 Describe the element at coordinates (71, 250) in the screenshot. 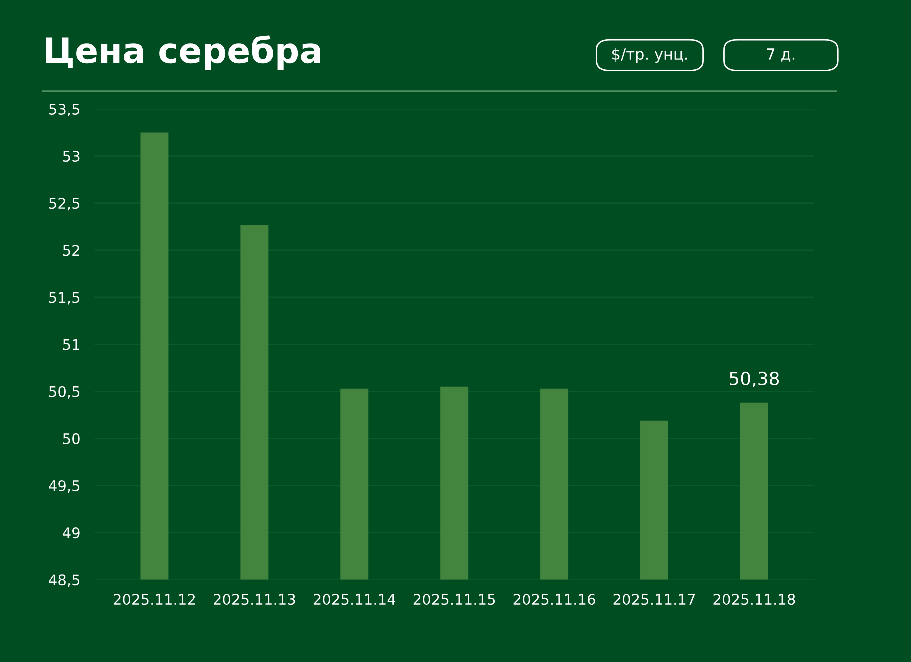

I see `y-tick-label: 52` at that location.